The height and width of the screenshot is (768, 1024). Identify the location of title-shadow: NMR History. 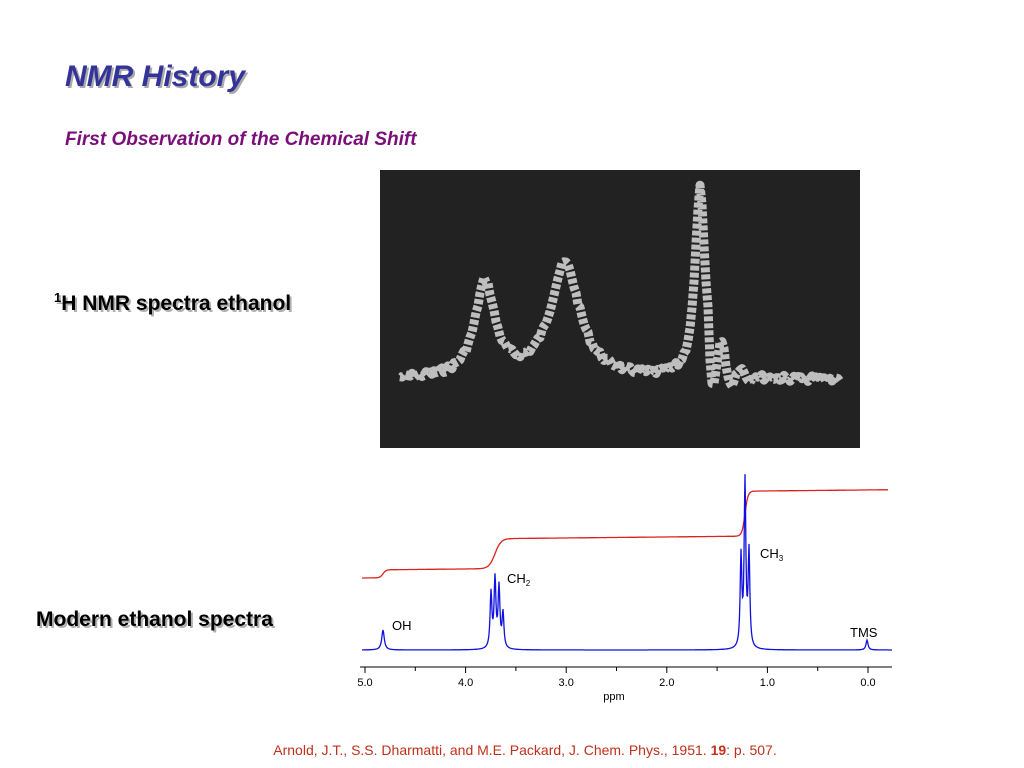
(157, 78).